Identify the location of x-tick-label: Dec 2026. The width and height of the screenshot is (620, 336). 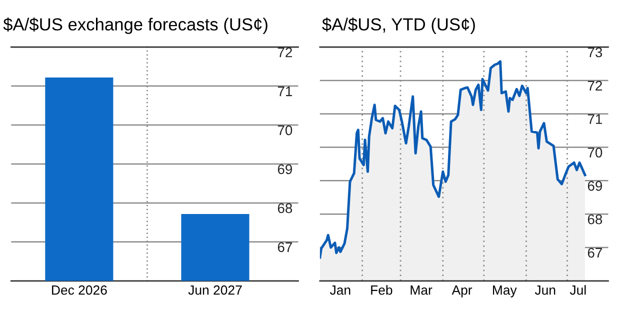
(79, 290).